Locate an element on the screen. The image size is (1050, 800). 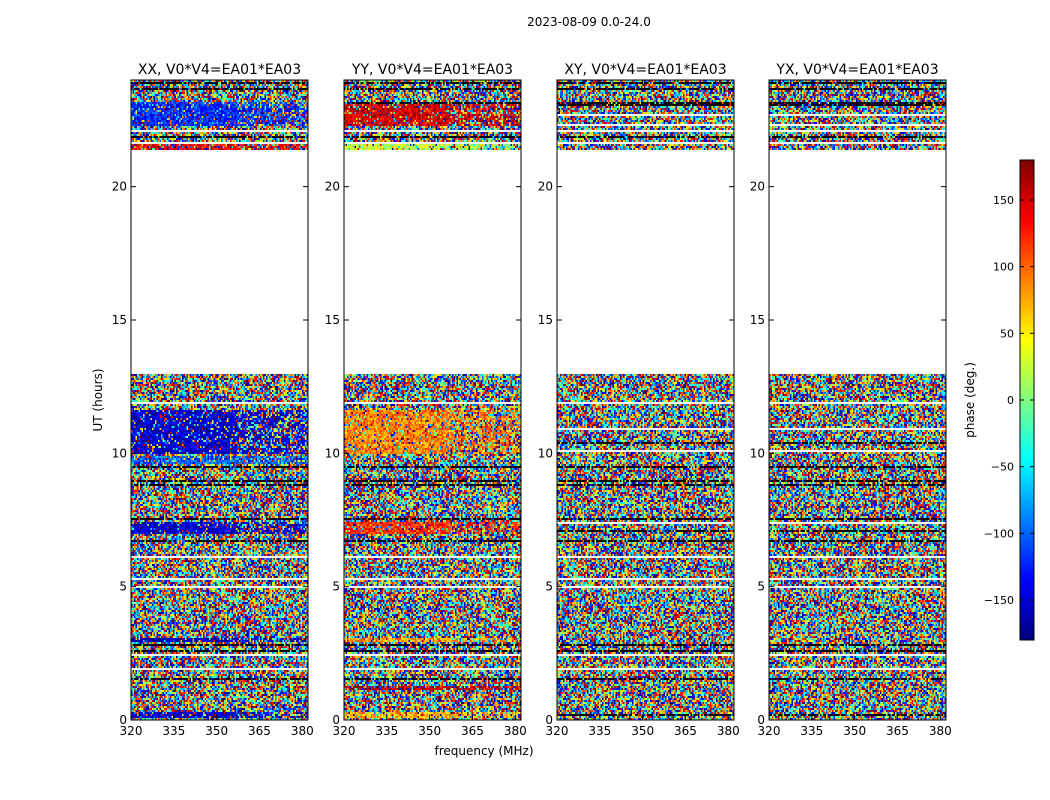
colorbar-tick-label: 100 is located at coordinates (1003, 267).